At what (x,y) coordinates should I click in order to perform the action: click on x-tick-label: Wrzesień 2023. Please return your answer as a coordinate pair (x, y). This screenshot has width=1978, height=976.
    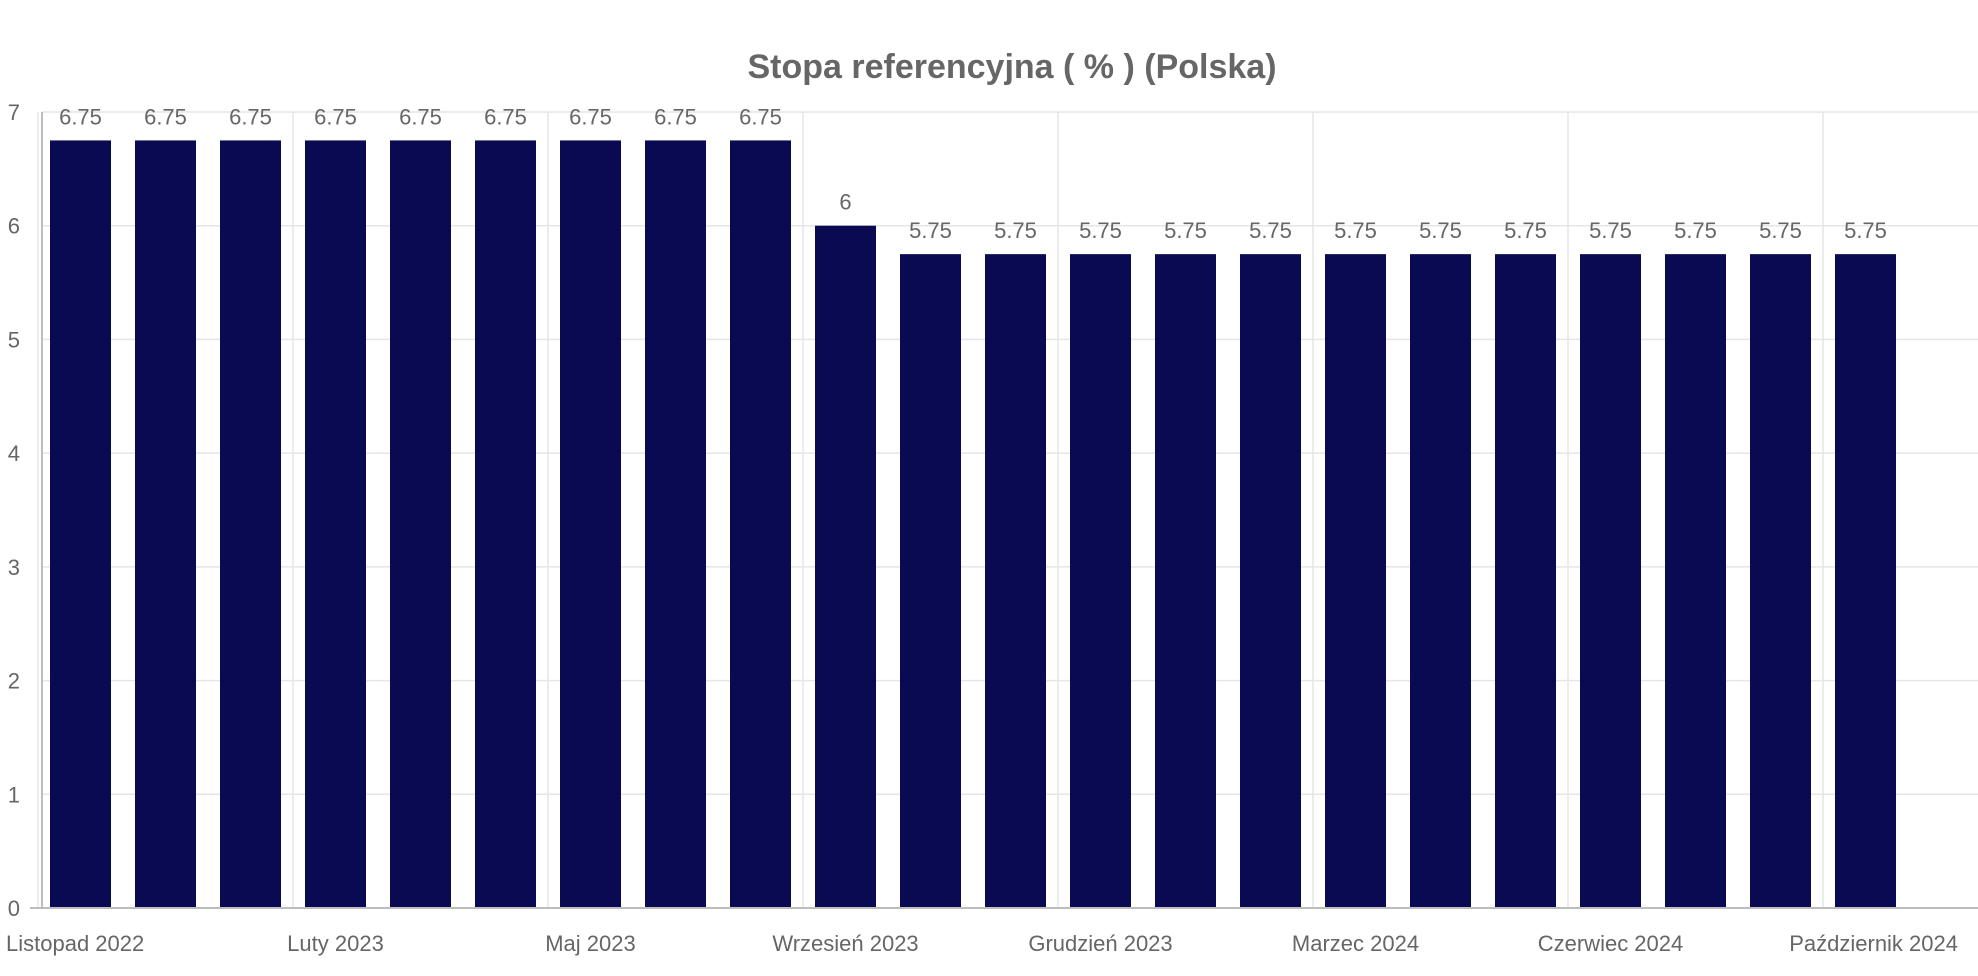
    Looking at the image, I should click on (845, 943).